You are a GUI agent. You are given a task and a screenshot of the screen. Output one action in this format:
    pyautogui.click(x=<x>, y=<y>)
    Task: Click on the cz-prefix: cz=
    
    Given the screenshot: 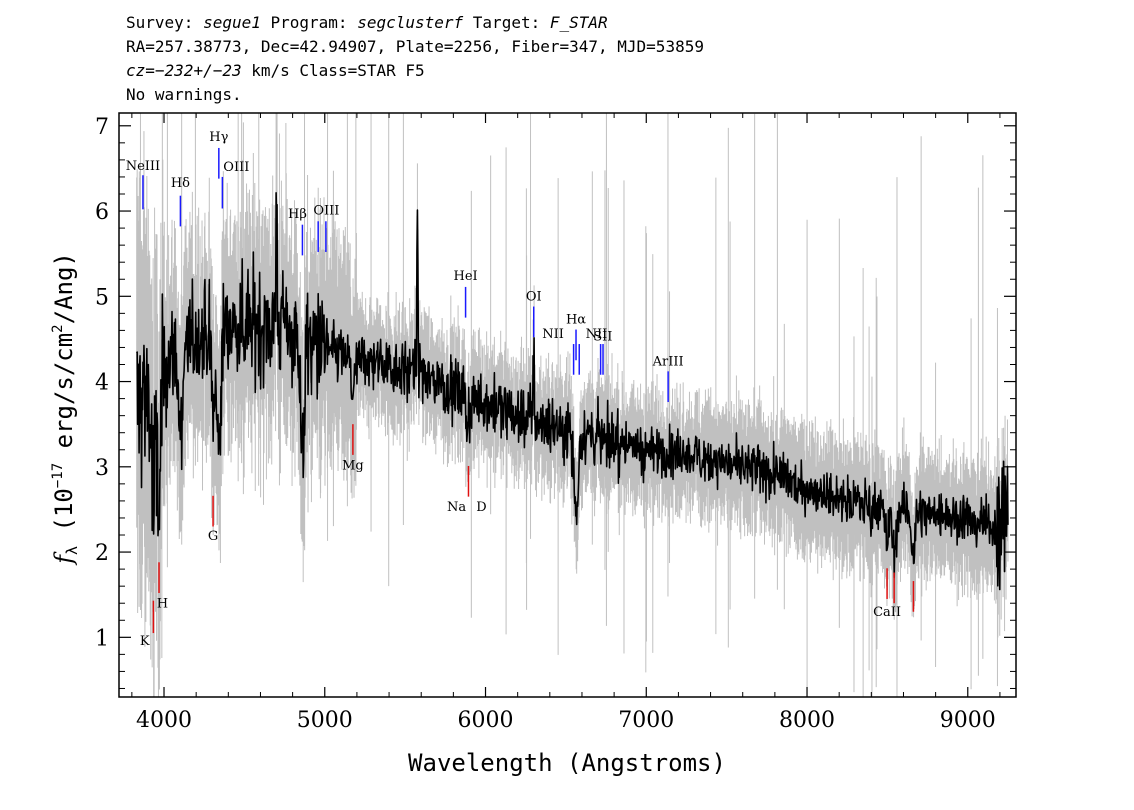 What is the action you would take?
    pyautogui.click(x=140, y=70)
    